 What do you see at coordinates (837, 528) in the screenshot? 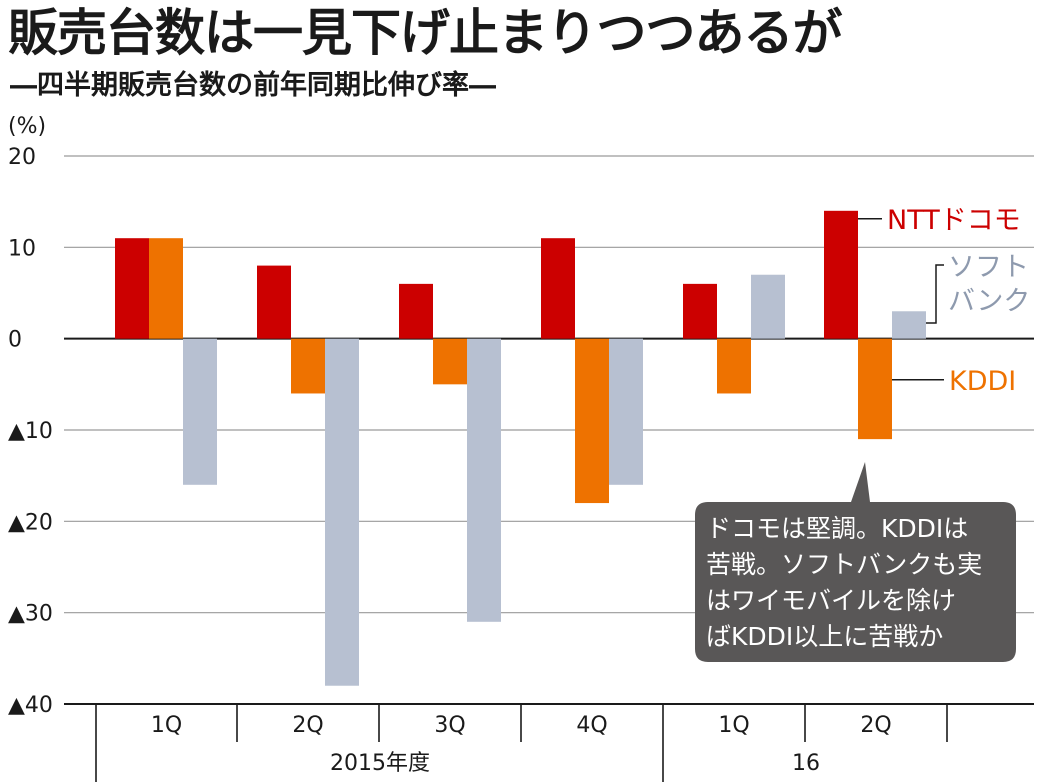
I see `callout-text-line: ドコモは堅調。KDDIは` at bounding box center [837, 528].